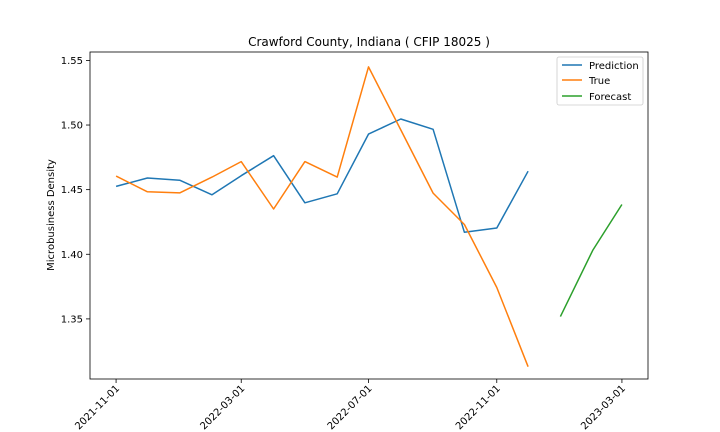 This screenshot has width=720, height=432. What do you see at coordinates (610, 97) in the screenshot?
I see `legend-label-forecast: Forecast` at bounding box center [610, 97].